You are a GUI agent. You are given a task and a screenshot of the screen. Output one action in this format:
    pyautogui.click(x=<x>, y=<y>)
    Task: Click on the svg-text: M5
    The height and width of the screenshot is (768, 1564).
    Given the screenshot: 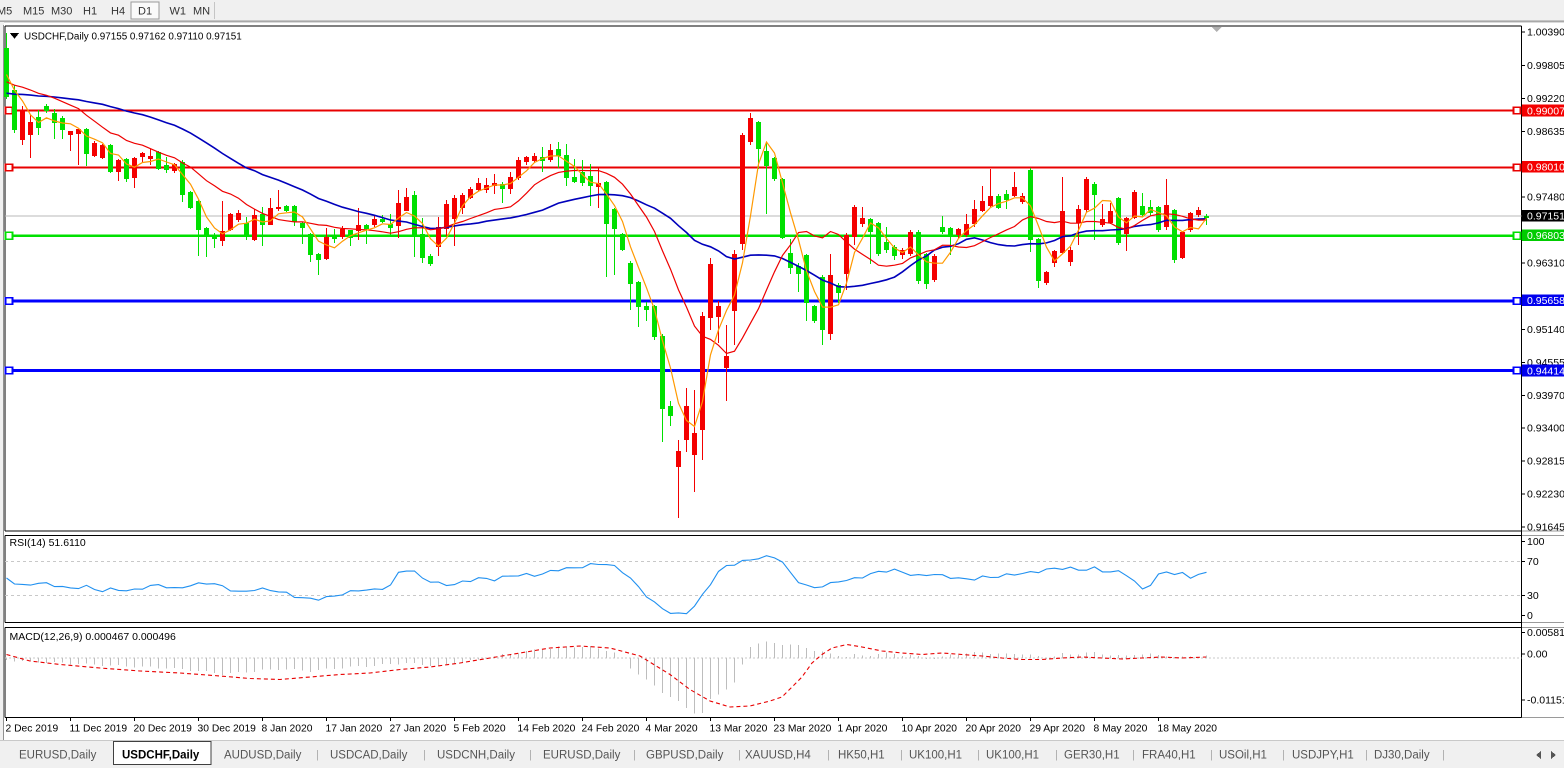 What is the action you would take?
    pyautogui.click(x=6, y=12)
    